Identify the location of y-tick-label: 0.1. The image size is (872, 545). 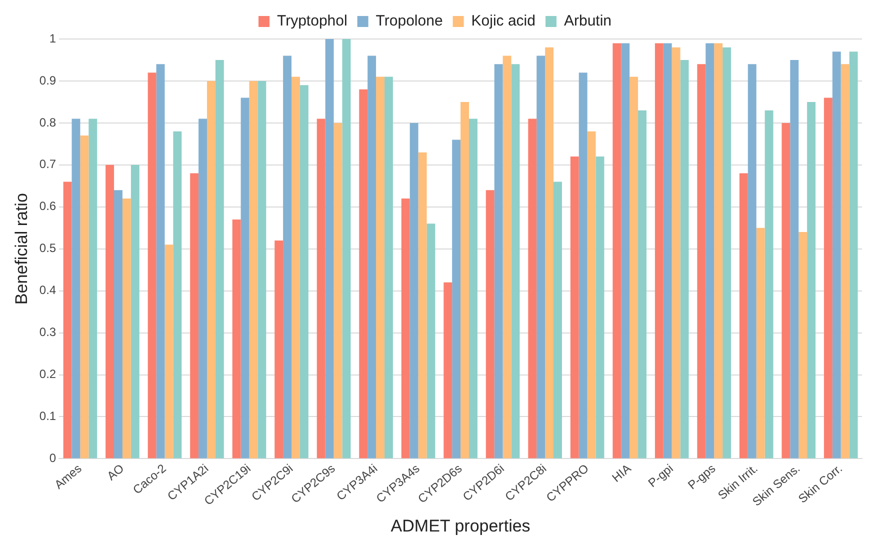
(47, 416).